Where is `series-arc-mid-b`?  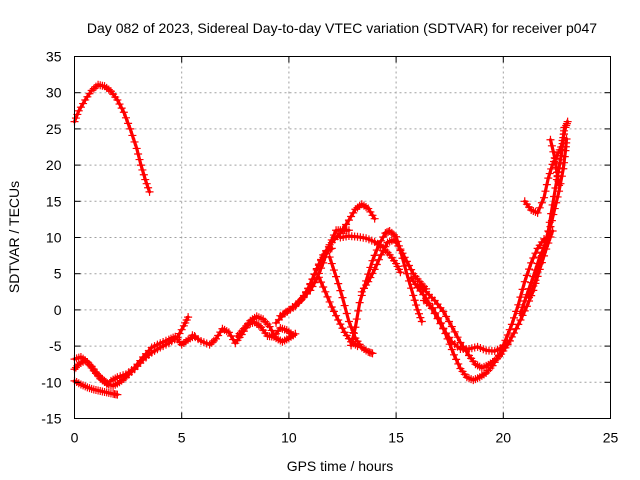
series-arc-mid-b is located at coordinates (266, 329).